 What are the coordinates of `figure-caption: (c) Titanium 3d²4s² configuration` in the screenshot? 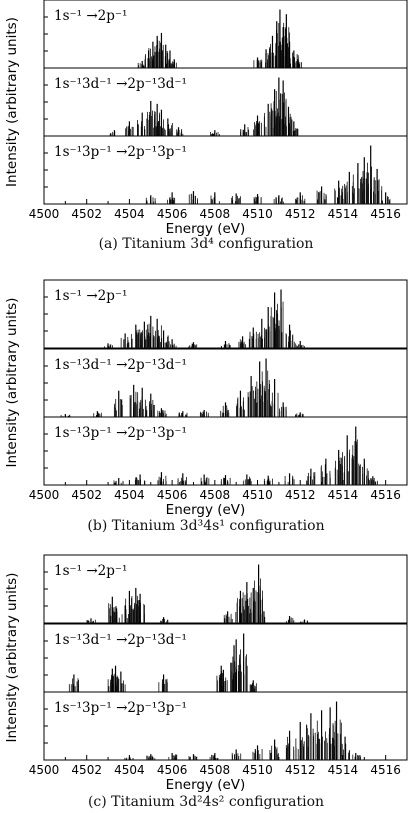 It's located at (206, 802).